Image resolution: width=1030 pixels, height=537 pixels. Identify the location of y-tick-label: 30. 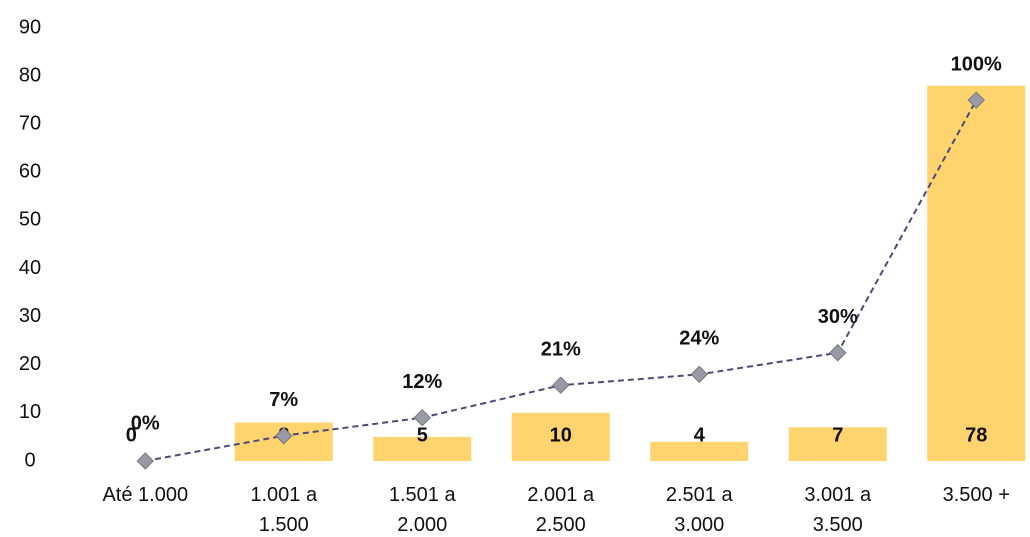
(30, 316).